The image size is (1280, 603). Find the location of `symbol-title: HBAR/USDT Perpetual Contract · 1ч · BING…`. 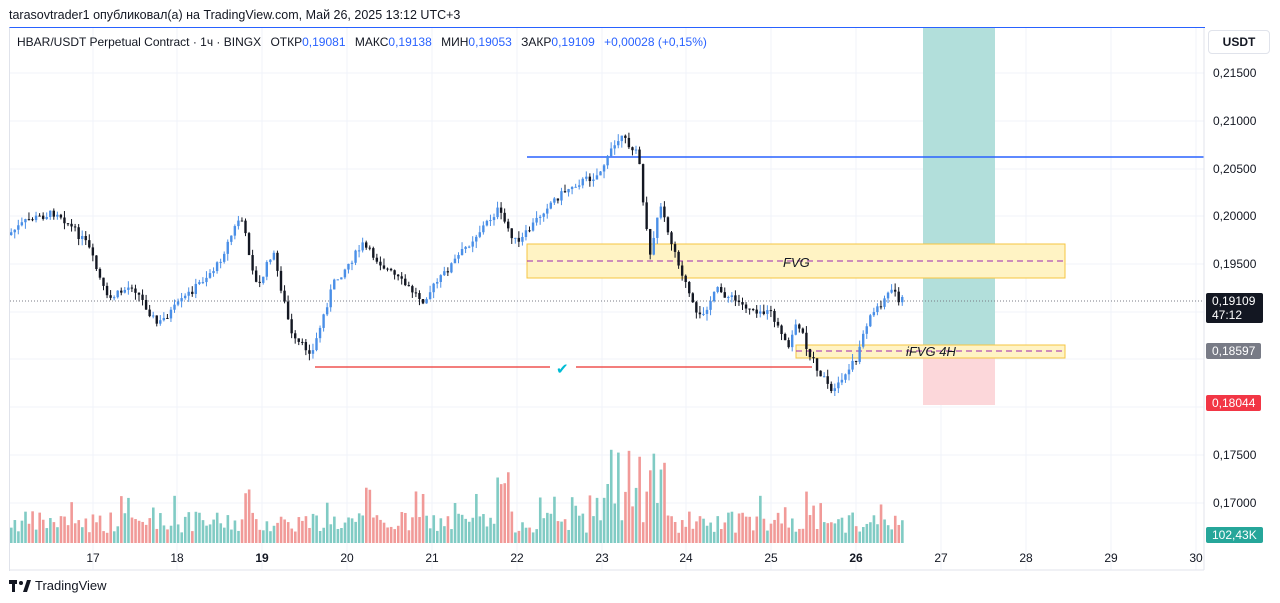

symbol-title: HBAR/USDT Perpetual Contract · 1ч · BING… is located at coordinates (139, 42).